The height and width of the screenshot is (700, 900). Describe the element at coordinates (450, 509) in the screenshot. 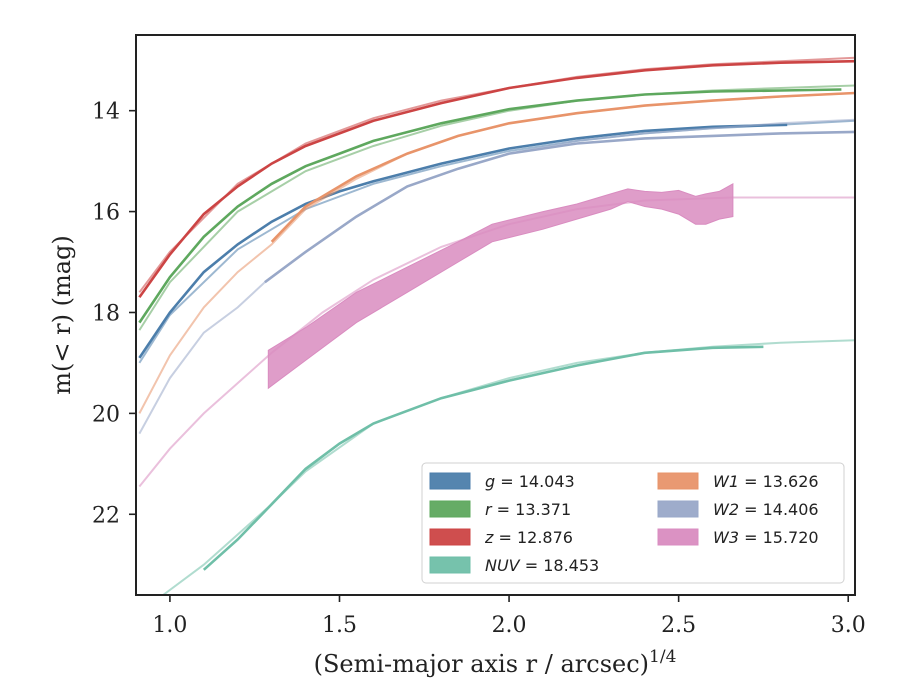

I see `legend-swatch-r` at that location.